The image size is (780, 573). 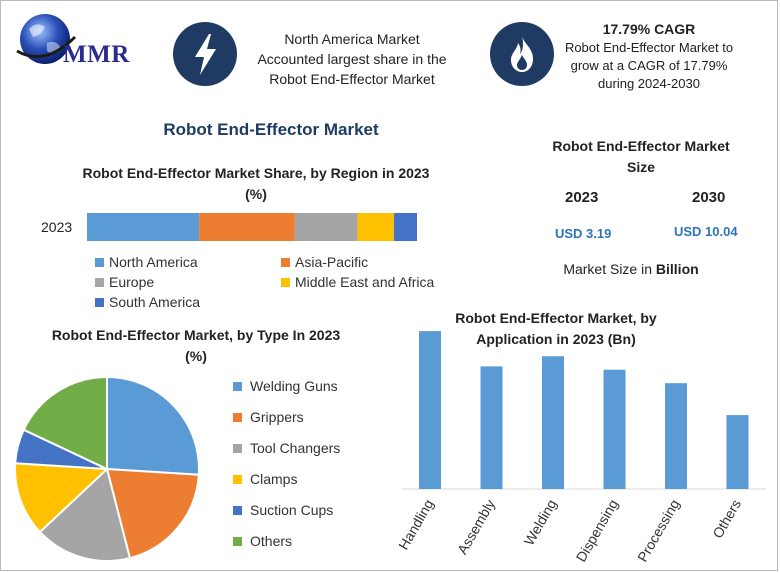 What do you see at coordinates (295, 448) in the screenshot?
I see `legend-label: Tool Changers` at bounding box center [295, 448].